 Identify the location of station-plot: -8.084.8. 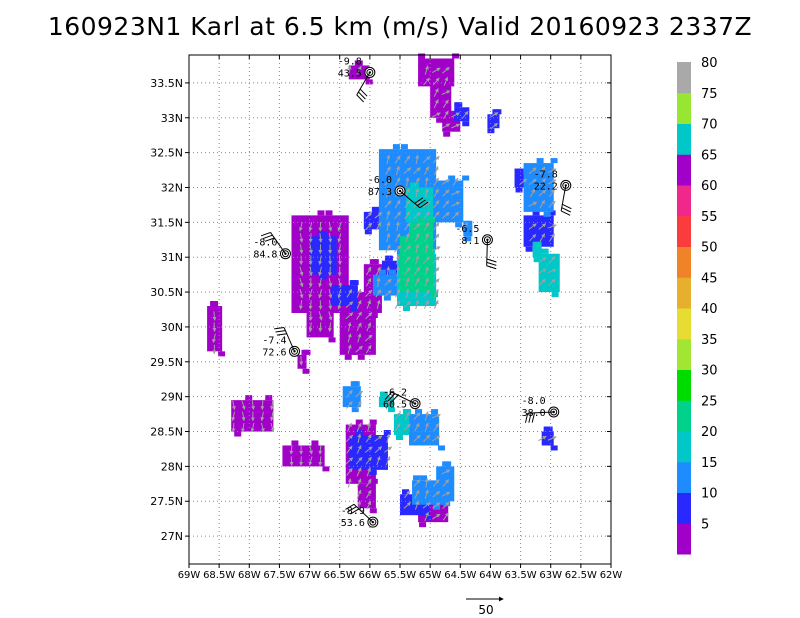
(272, 246).